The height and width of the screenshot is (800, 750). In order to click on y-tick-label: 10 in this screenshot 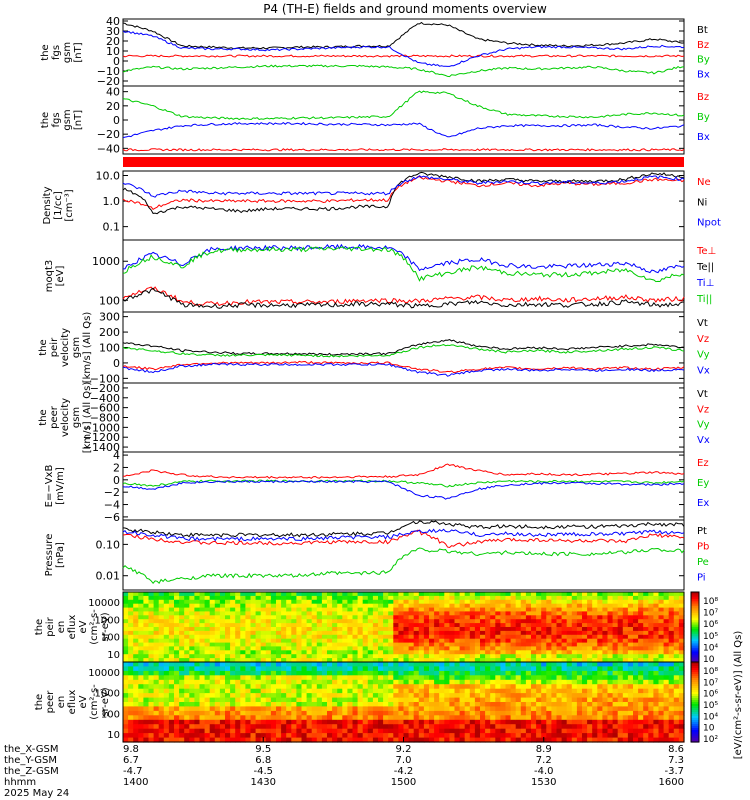, I will do `click(113, 655)`.